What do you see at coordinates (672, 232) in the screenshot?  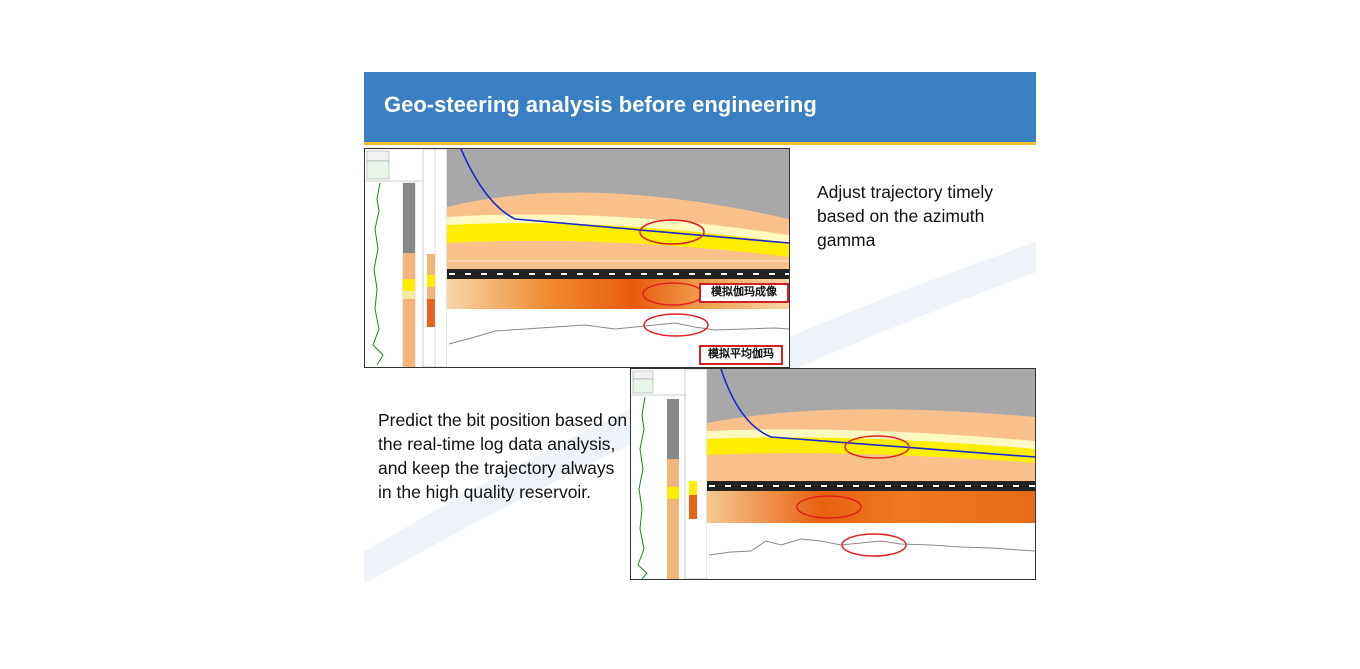 I see `highlight-ellipse` at bounding box center [672, 232].